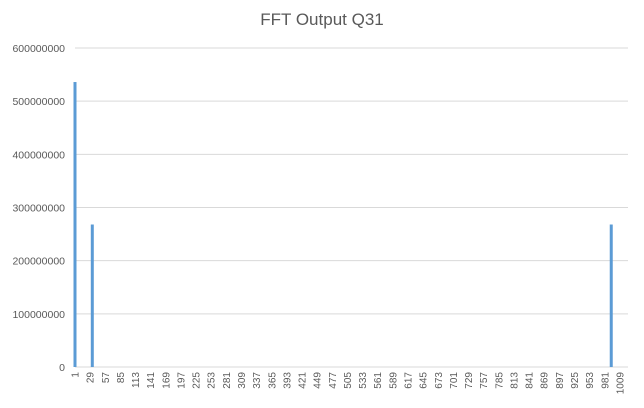 This screenshot has height=408, width=644. I want to click on y-tick-label: 400000000, so click(38, 155).